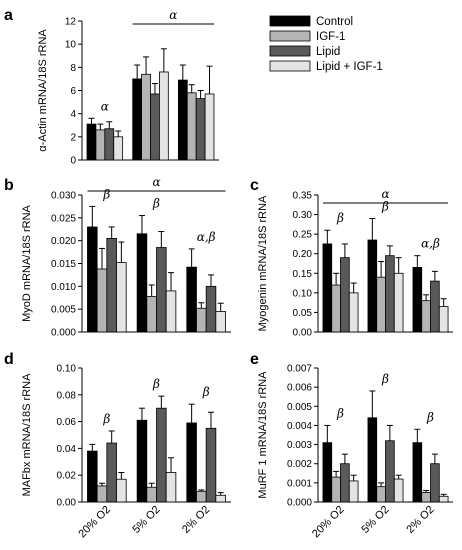 The image size is (462, 550). What do you see at coordinates (67, 422) in the screenshot?
I see `y-tick-label: 0.06` at bounding box center [67, 422].